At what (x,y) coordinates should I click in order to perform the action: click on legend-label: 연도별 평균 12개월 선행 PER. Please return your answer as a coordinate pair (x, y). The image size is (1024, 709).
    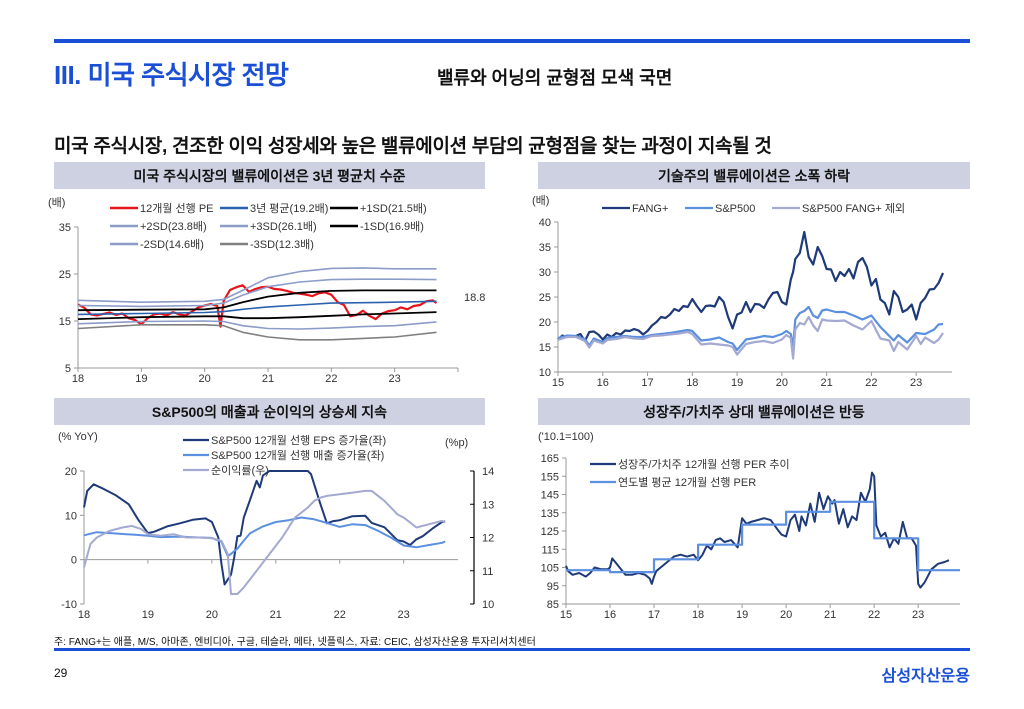
    Looking at the image, I should click on (687, 482).